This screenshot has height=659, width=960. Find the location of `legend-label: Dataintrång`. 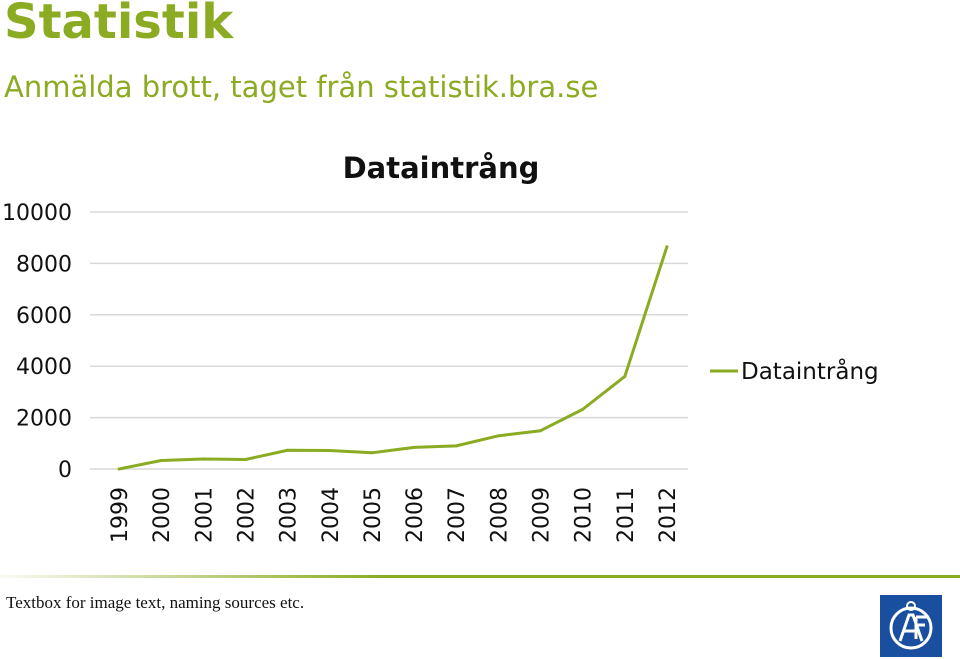

legend-label: Dataintrång is located at coordinates (810, 371).